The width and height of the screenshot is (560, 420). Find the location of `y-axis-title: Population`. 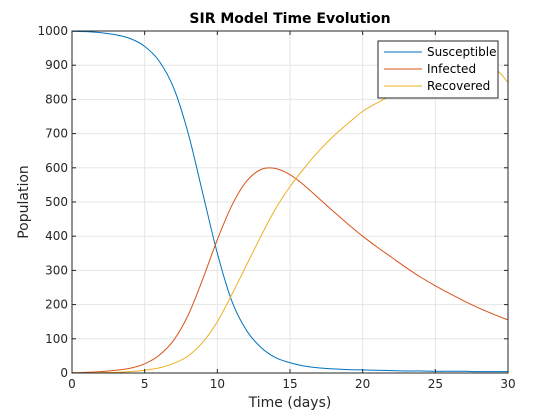

y-axis-title: Population is located at coordinates (24, 202).